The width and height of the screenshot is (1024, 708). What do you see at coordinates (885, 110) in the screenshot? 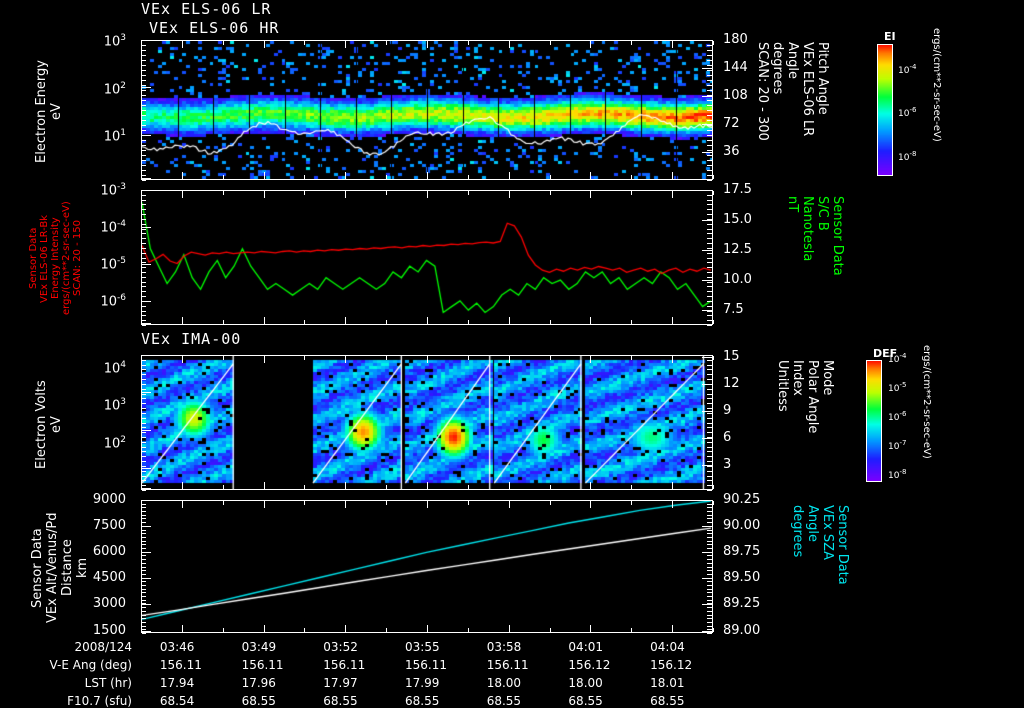
I see `panel1-colorbar` at bounding box center [885, 110].